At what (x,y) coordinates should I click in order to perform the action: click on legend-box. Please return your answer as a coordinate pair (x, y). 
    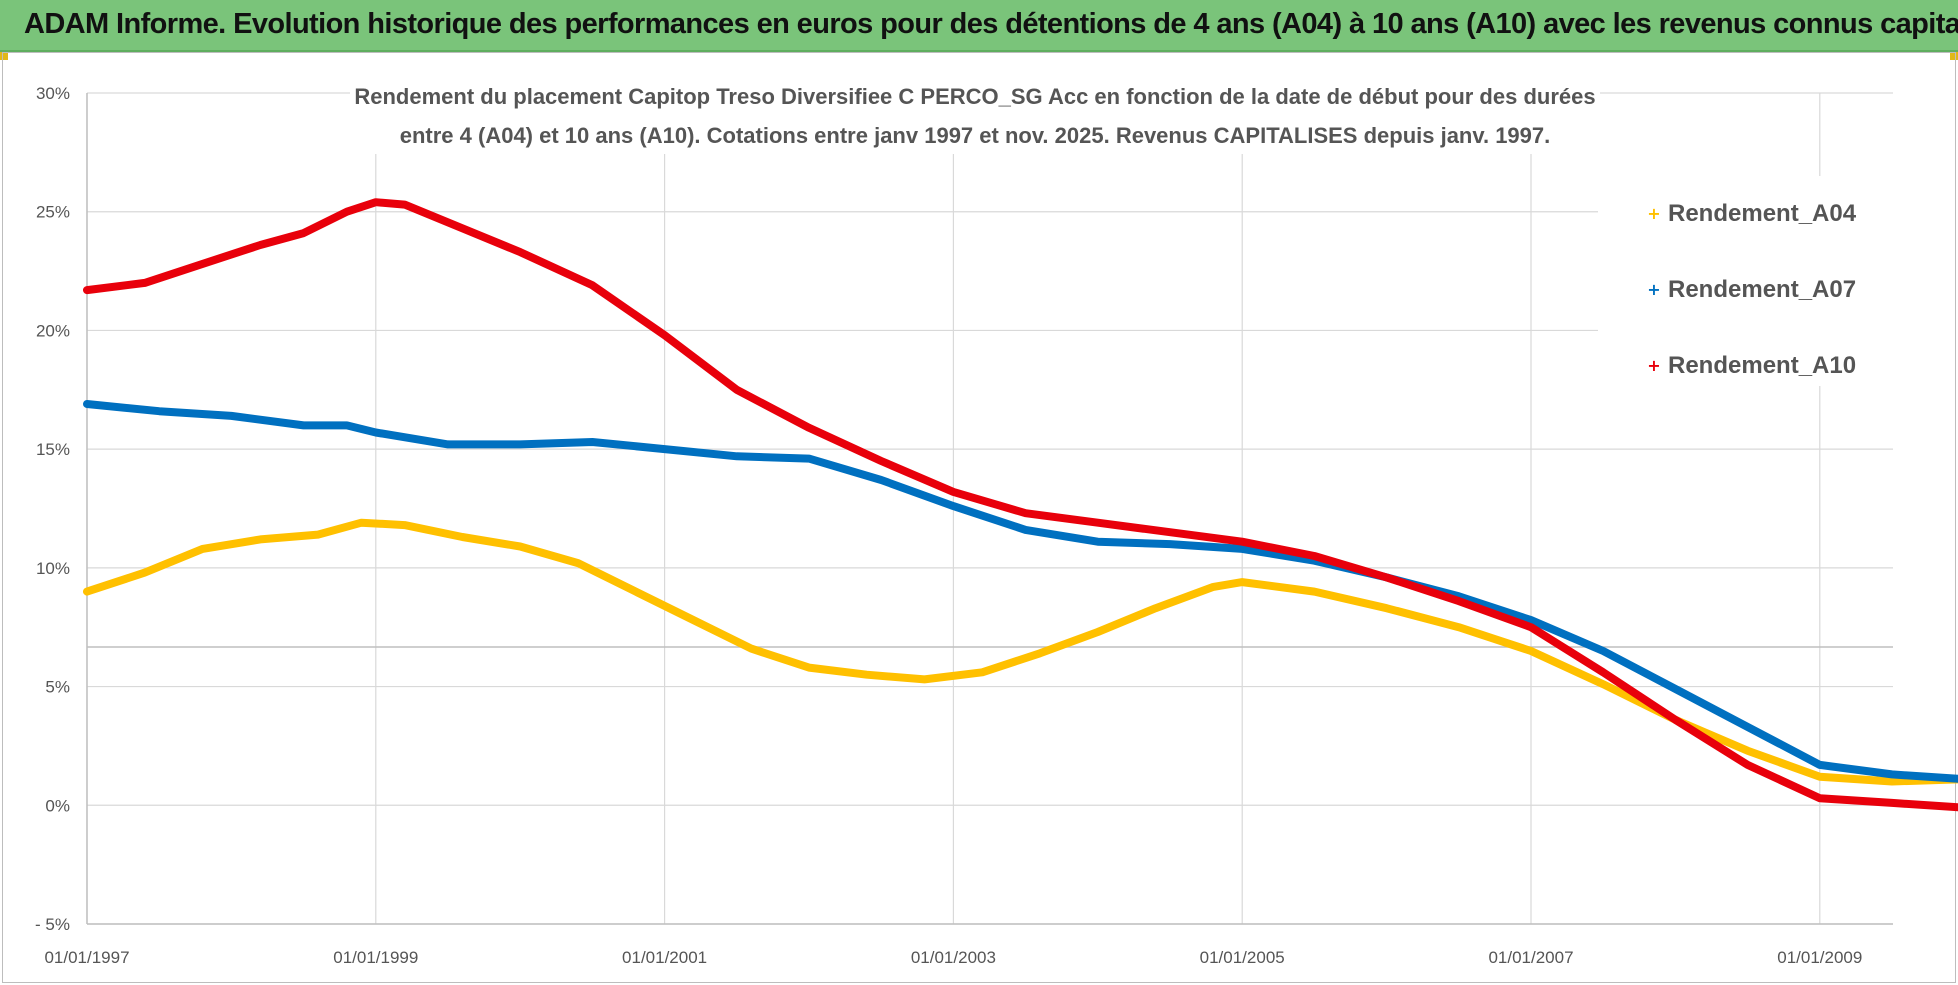
    Looking at the image, I should click on (1748, 281).